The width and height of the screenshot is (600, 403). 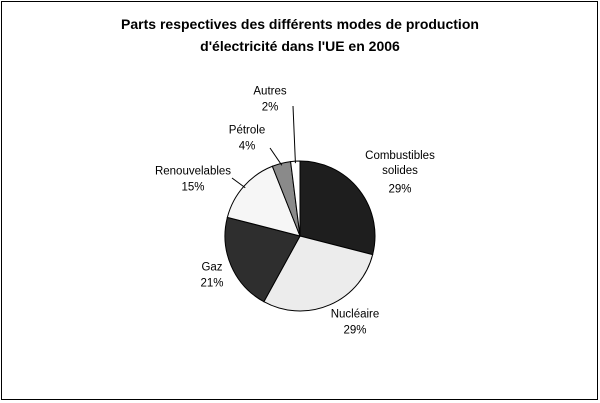 I want to click on slice-label: Renouvelables, so click(x=193, y=171).